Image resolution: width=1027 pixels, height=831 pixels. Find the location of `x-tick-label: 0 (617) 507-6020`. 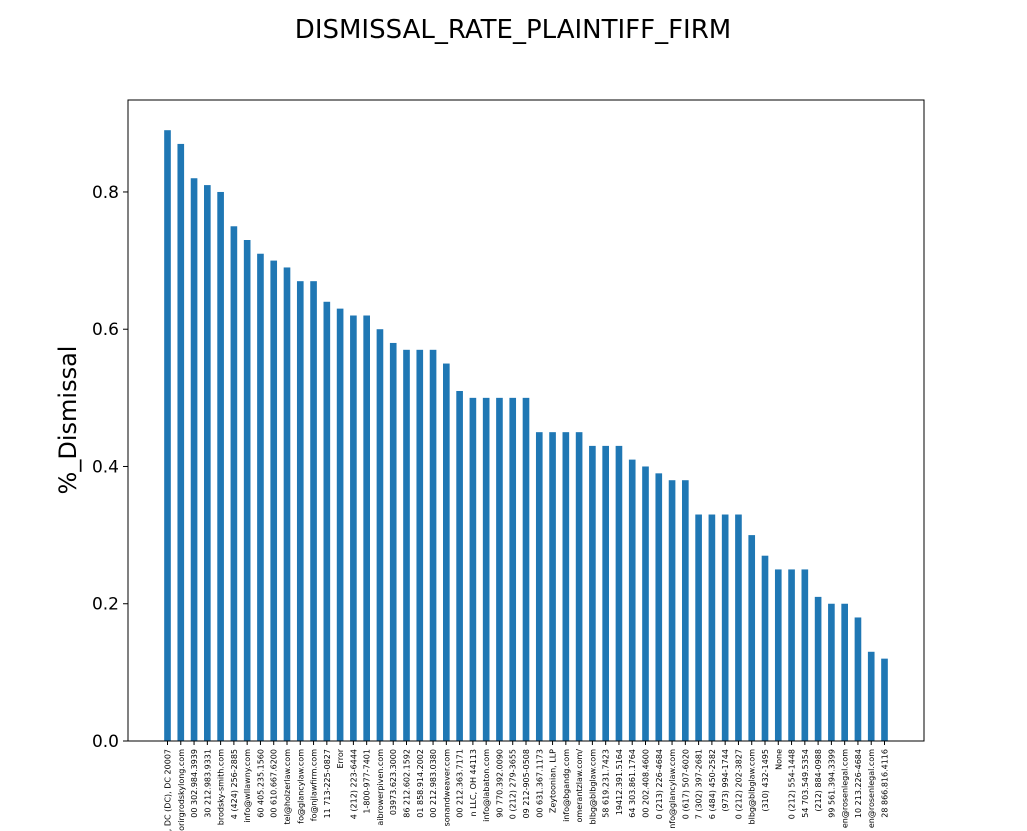

x-tick-label: 0 (617) 507-6020 is located at coordinates (685, 784).